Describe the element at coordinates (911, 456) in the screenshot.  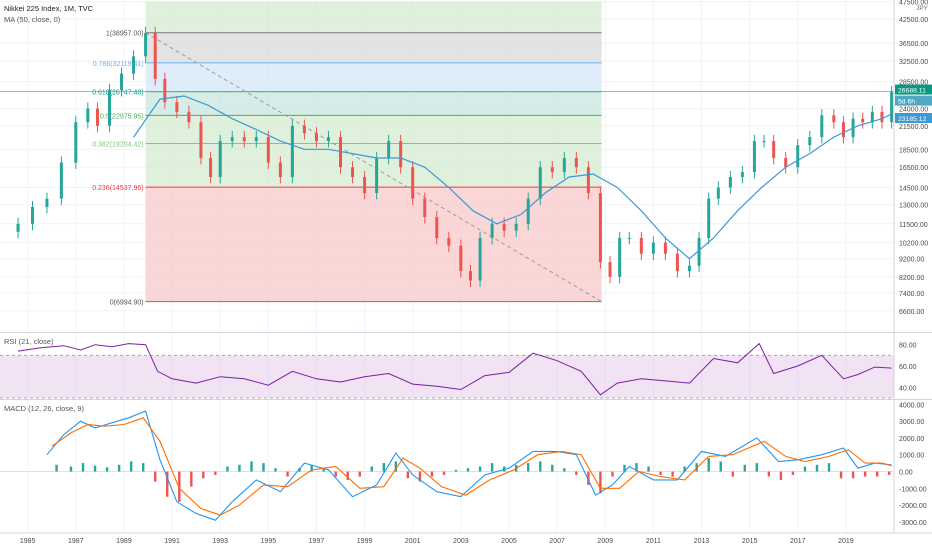
I see `macd-axis-tick: 1000.00` at that location.